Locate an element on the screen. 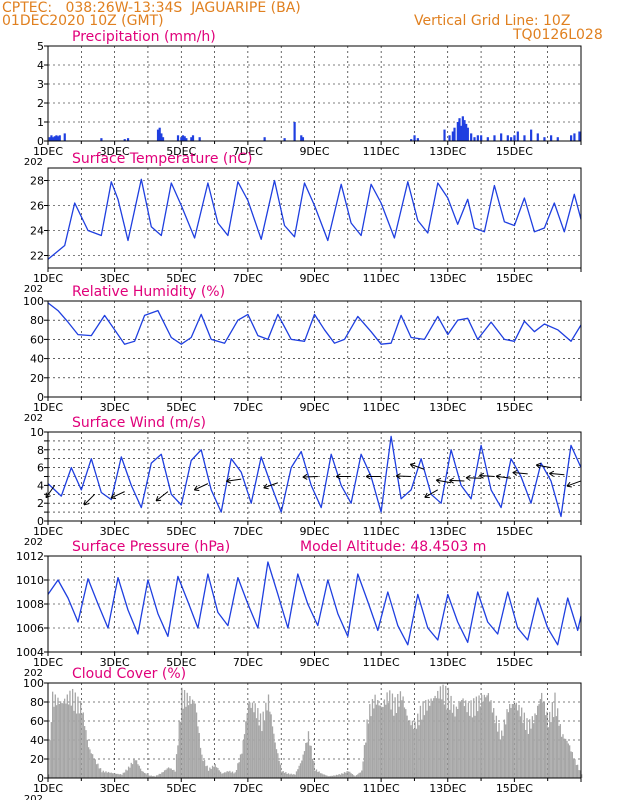  y-tick-label: 0 is located at coordinates (40, 397).